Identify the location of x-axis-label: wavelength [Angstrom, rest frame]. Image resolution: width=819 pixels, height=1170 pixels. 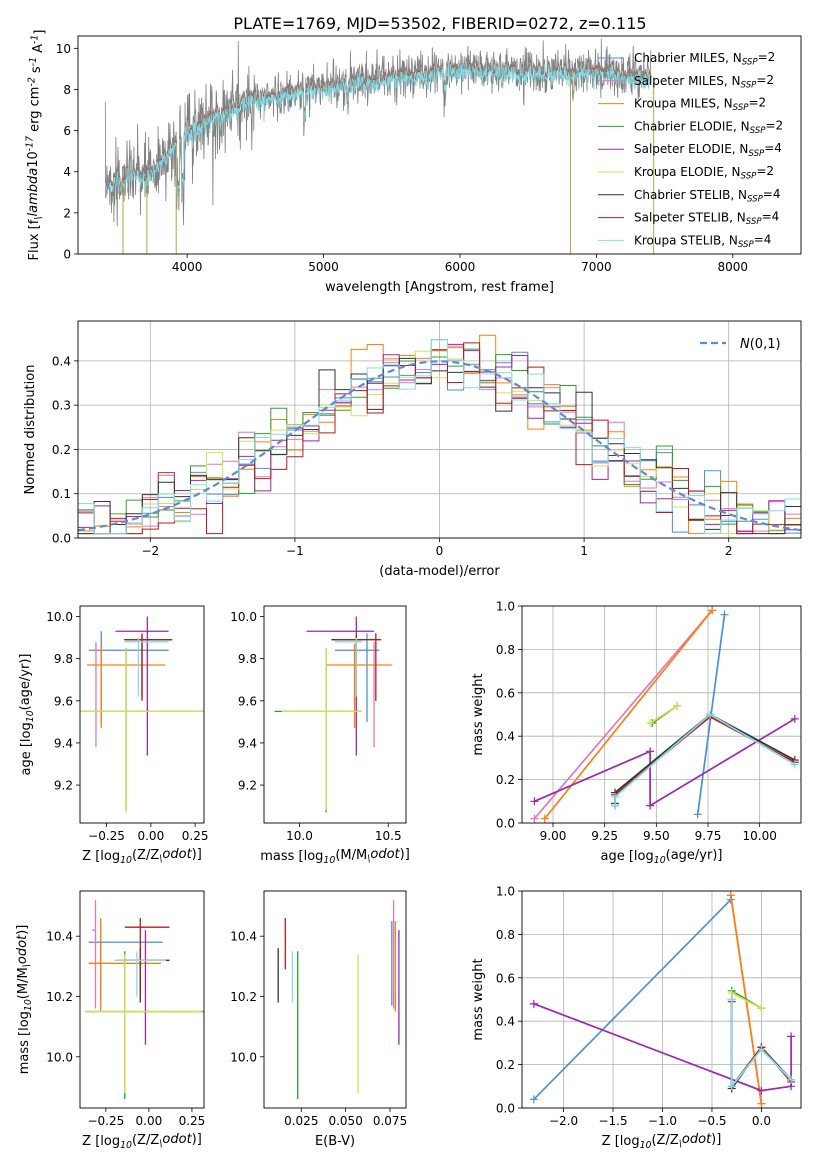
(439, 287).